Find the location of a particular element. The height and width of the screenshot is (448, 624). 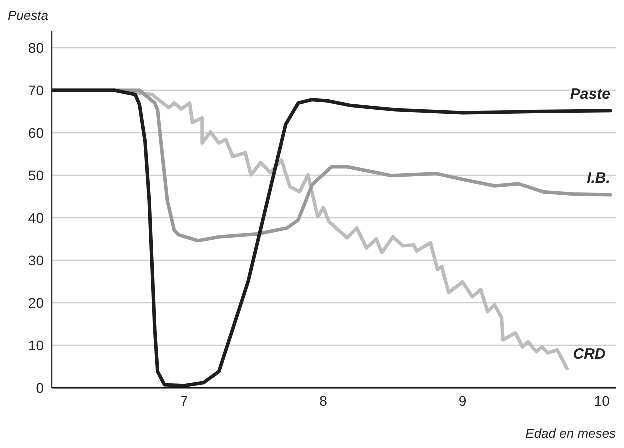

y-axis-title: Puesta is located at coordinates (28, 15).